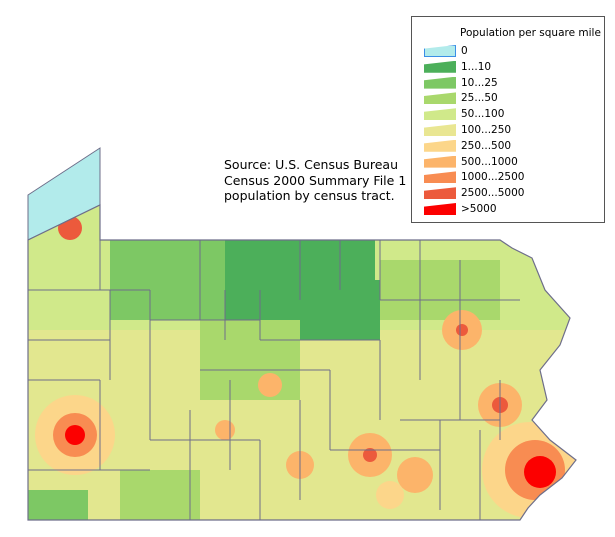 This screenshot has height=537, width=615. What do you see at coordinates (493, 177) in the screenshot?
I see `legend-label: 1000...2500` at bounding box center [493, 177].